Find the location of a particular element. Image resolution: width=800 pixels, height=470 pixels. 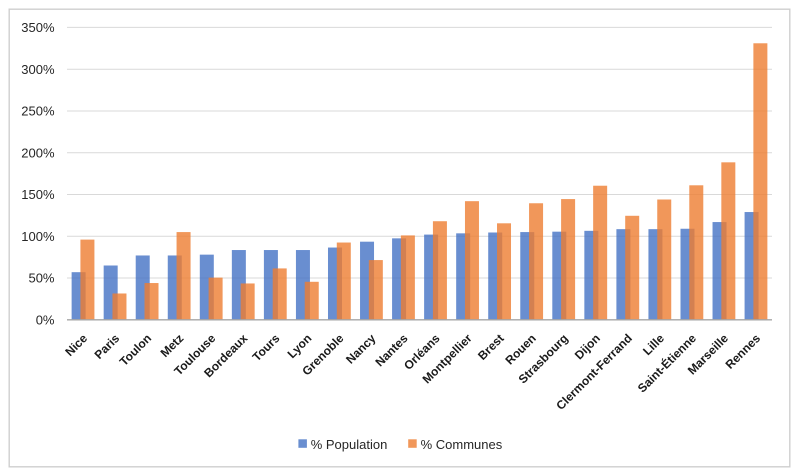

svg-text: 0% is located at coordinates (45, 319).